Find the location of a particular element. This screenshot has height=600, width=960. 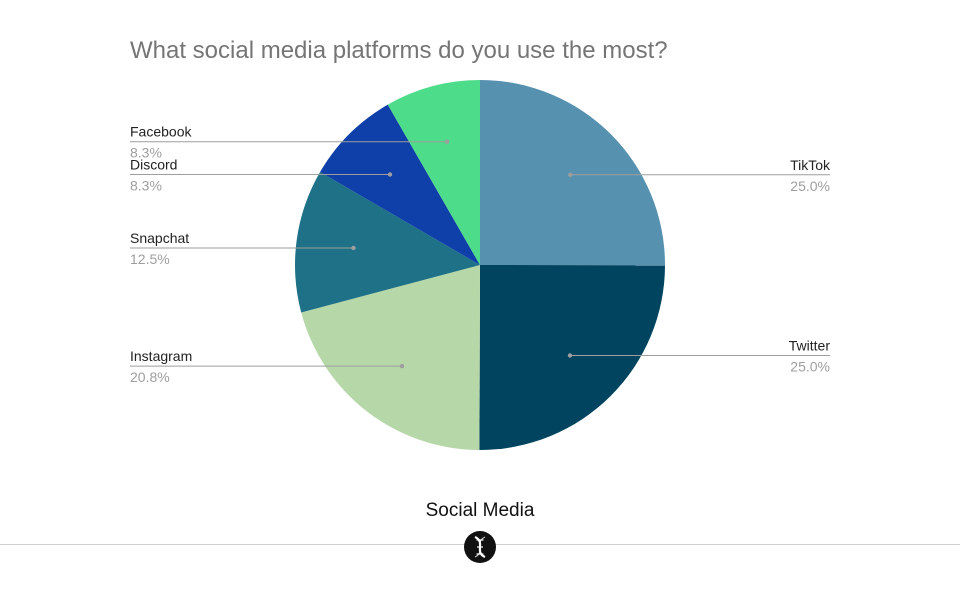

slice-pct-discord: 8.3% is located at coordinates (146, 186).